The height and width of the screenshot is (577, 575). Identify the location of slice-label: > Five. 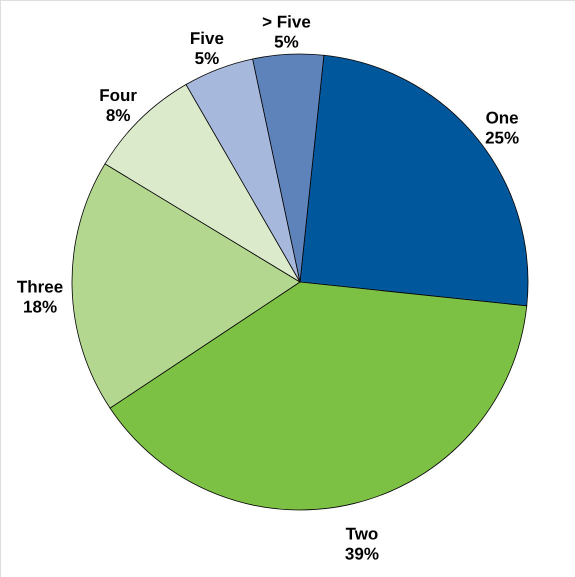
(286, 22).